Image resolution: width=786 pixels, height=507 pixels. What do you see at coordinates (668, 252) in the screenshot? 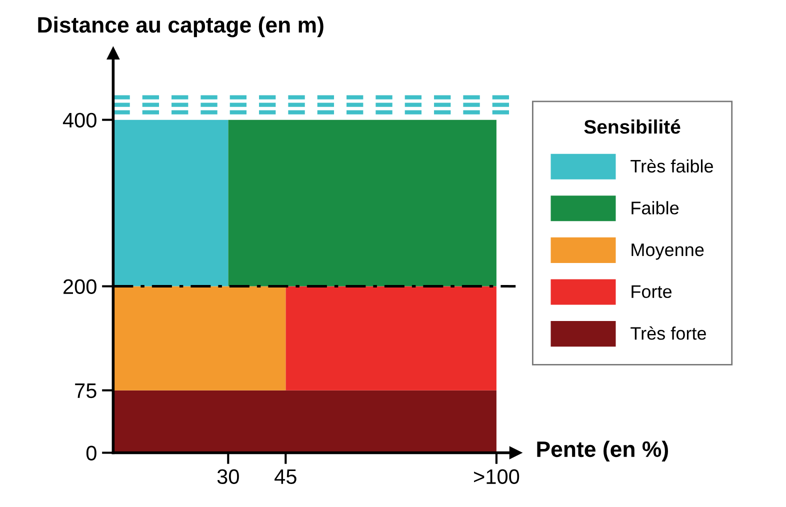
I see `legend-label: Moyenne` at bounding box center [668, 252].